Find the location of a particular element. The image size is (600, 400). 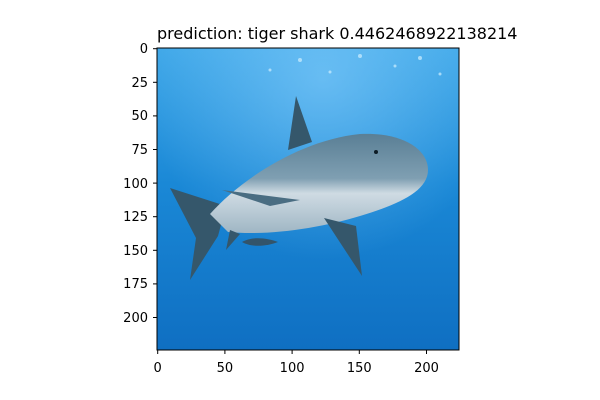

x-axis: 0 50 100 150 200 is located at coordinates (296, 363).